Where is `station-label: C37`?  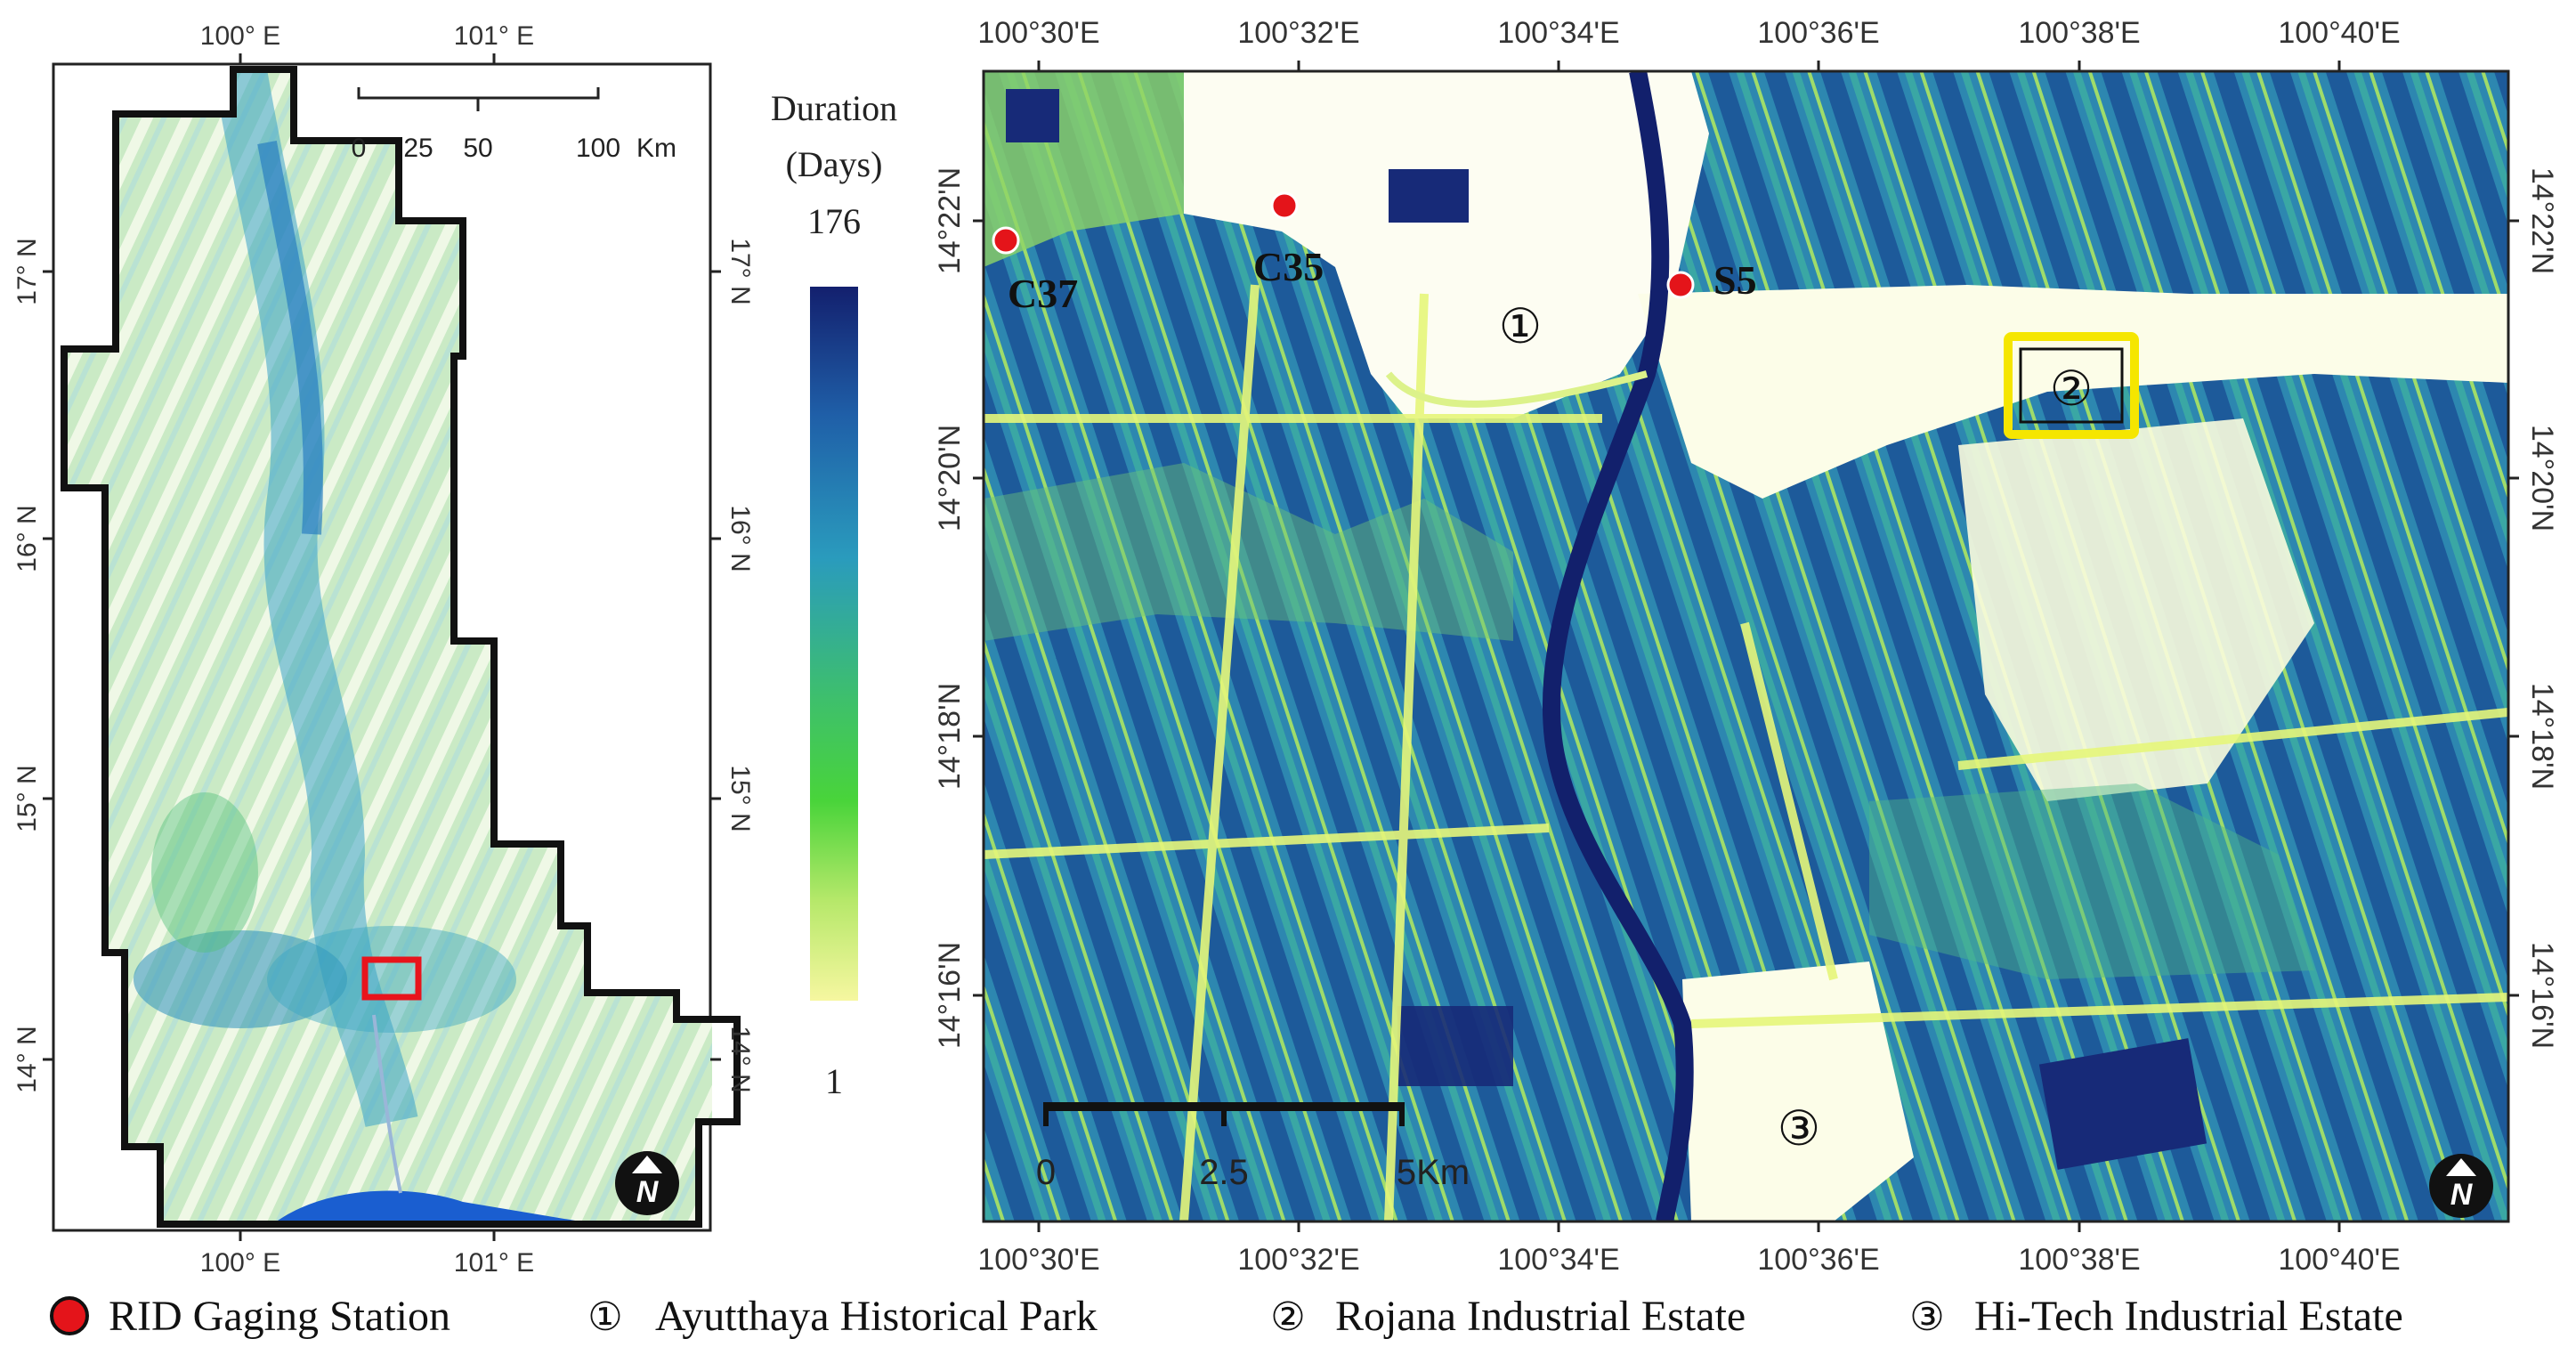 station-label: C37 is located at coordinates (1043, 293).